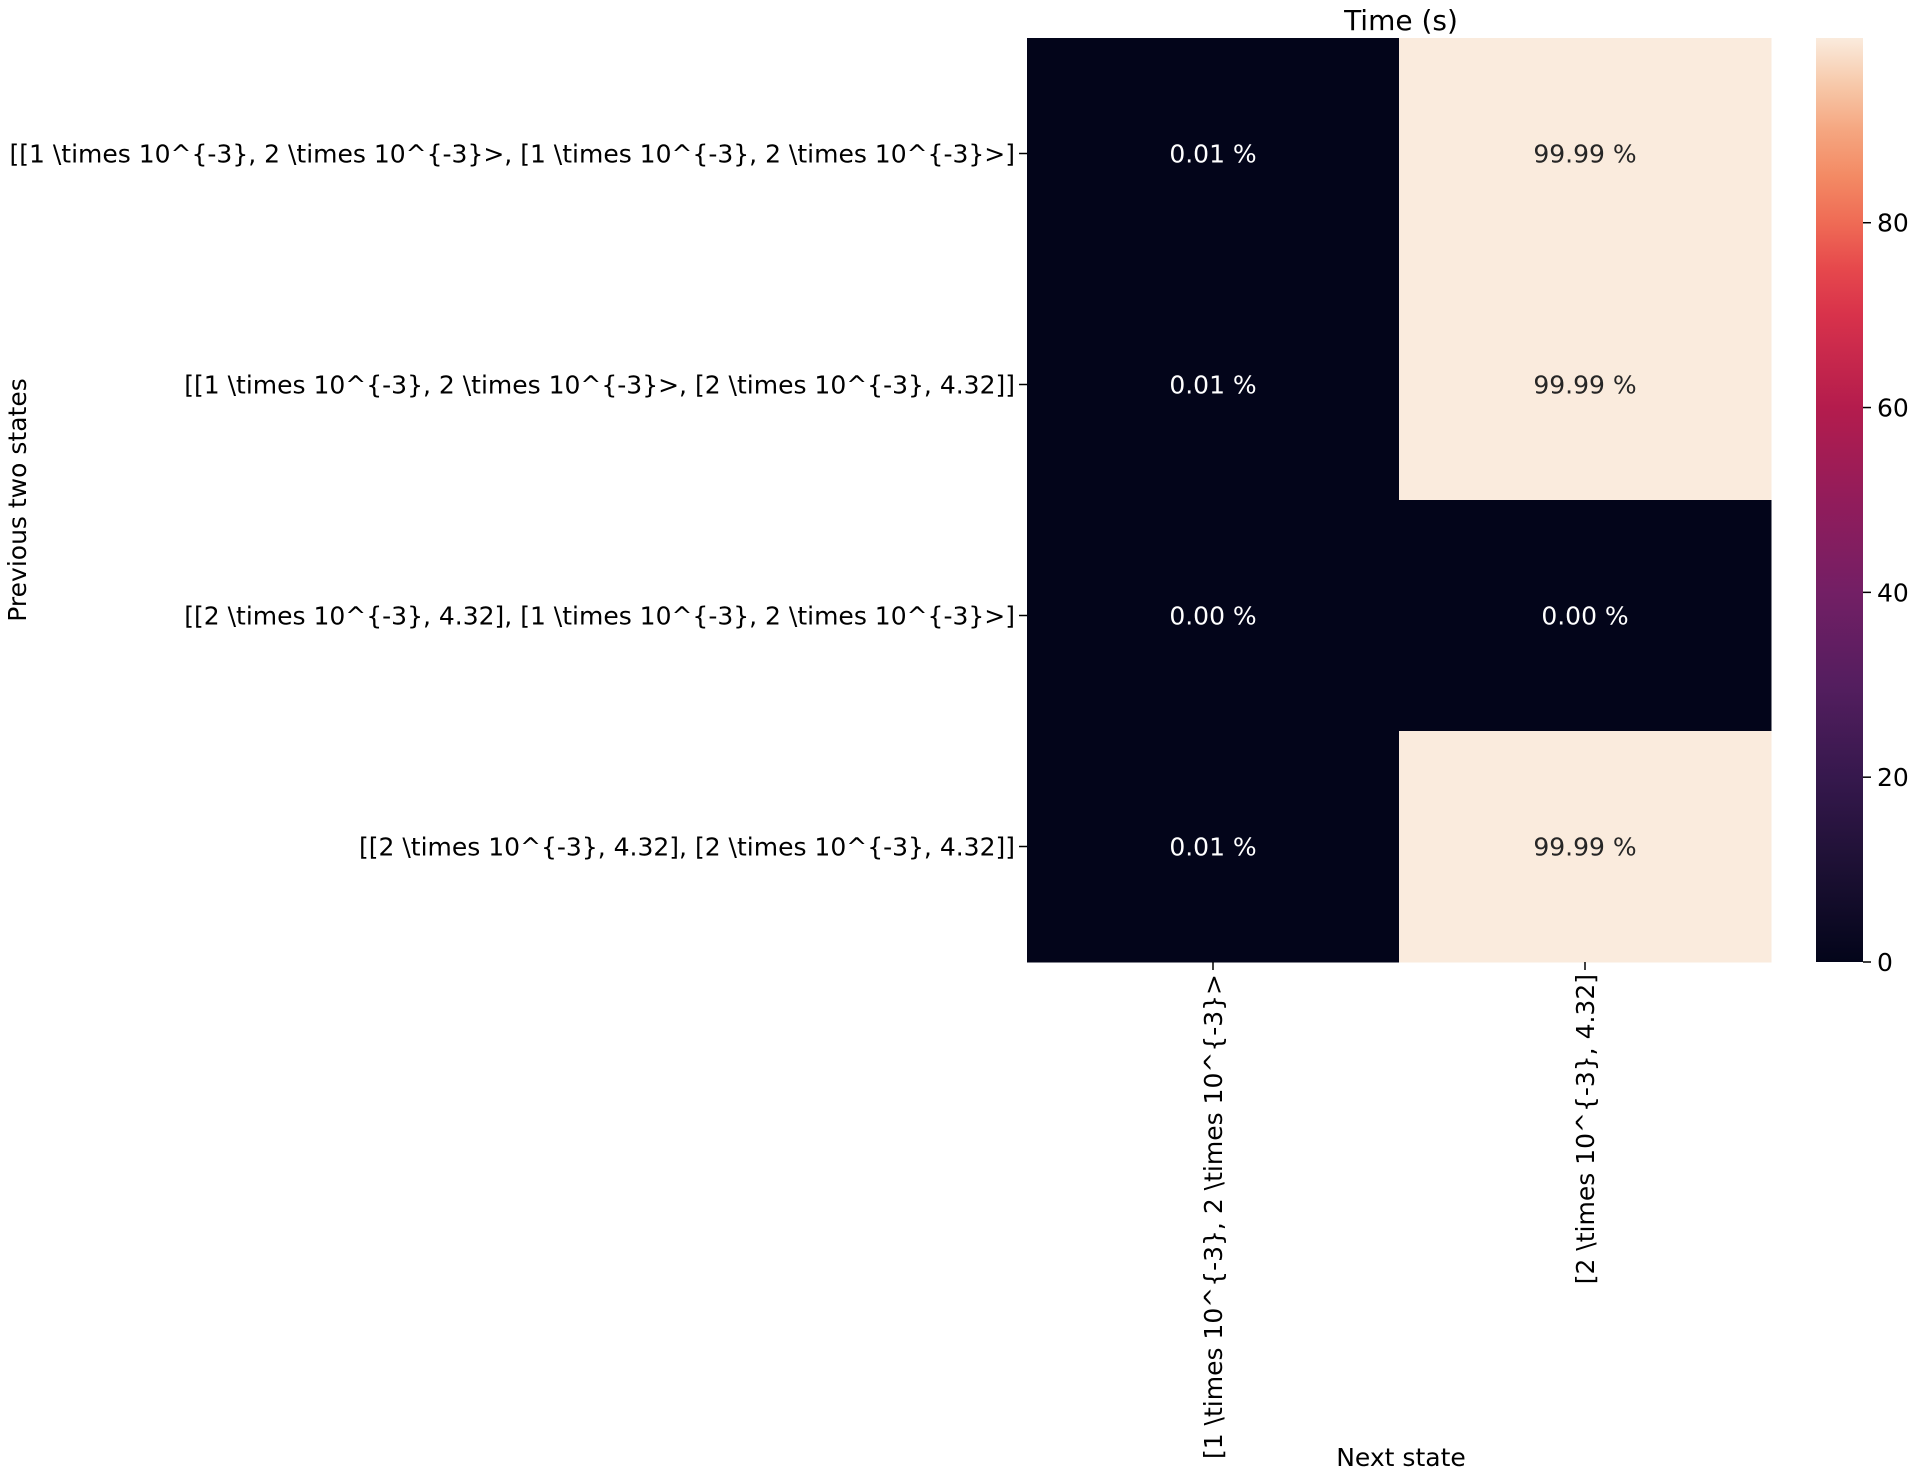 This screenshot has width=1910, height=1480. I want to click on colorbar-tick-label: 20, so click(1893, 777).